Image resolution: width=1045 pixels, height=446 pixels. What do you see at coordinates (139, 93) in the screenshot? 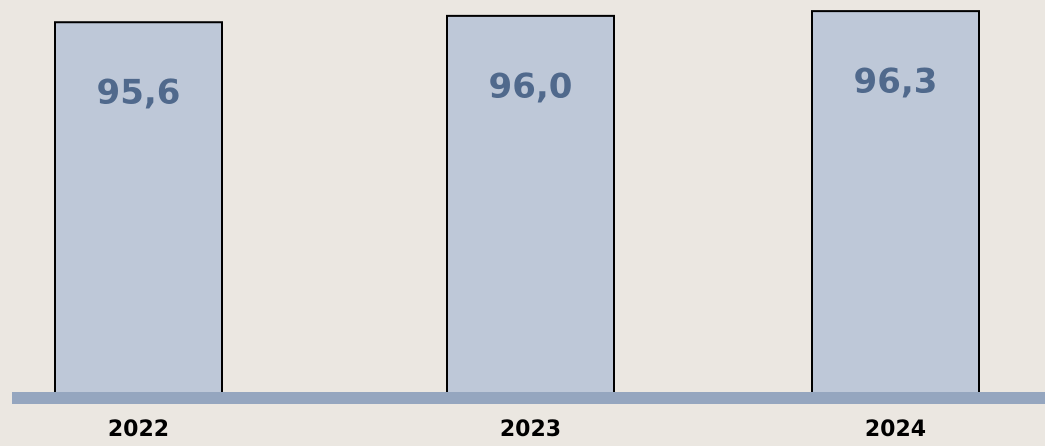
I see `value-label: 95,6` at bounding box center [139, 93].